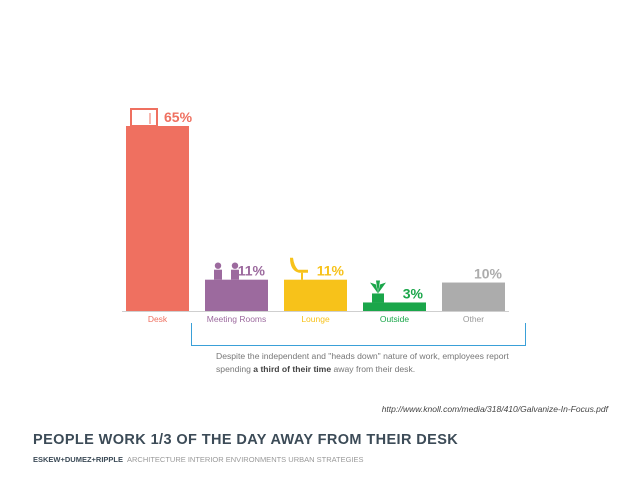 The image size is (638, 479). What do you see at coordinates (144, 117) in the screenshot?
I see `door-icon` at bounding box center [144, 117].